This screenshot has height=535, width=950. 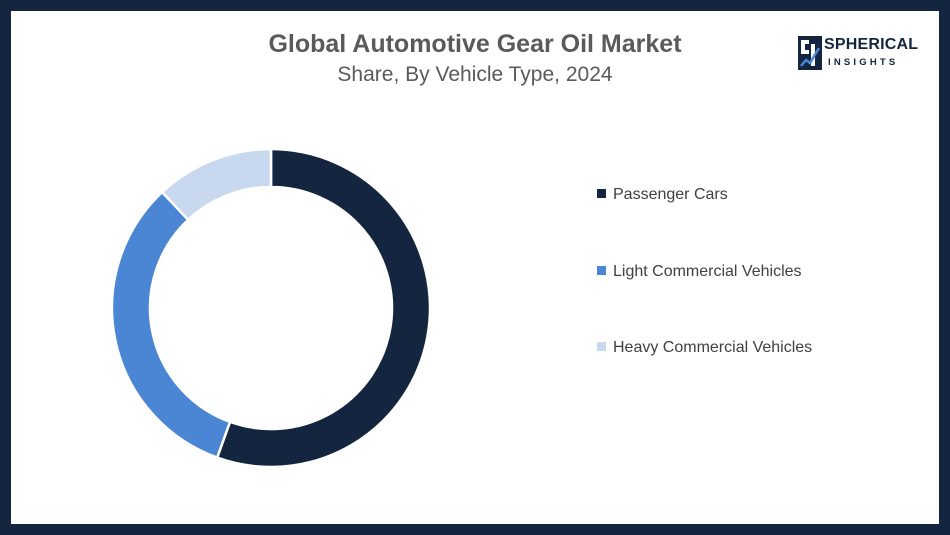 What do you see at coordinates (171, 325) in the screenshot?
I see `donut-slice-light-commercial-vehicles` at bounding box center [171, 325].